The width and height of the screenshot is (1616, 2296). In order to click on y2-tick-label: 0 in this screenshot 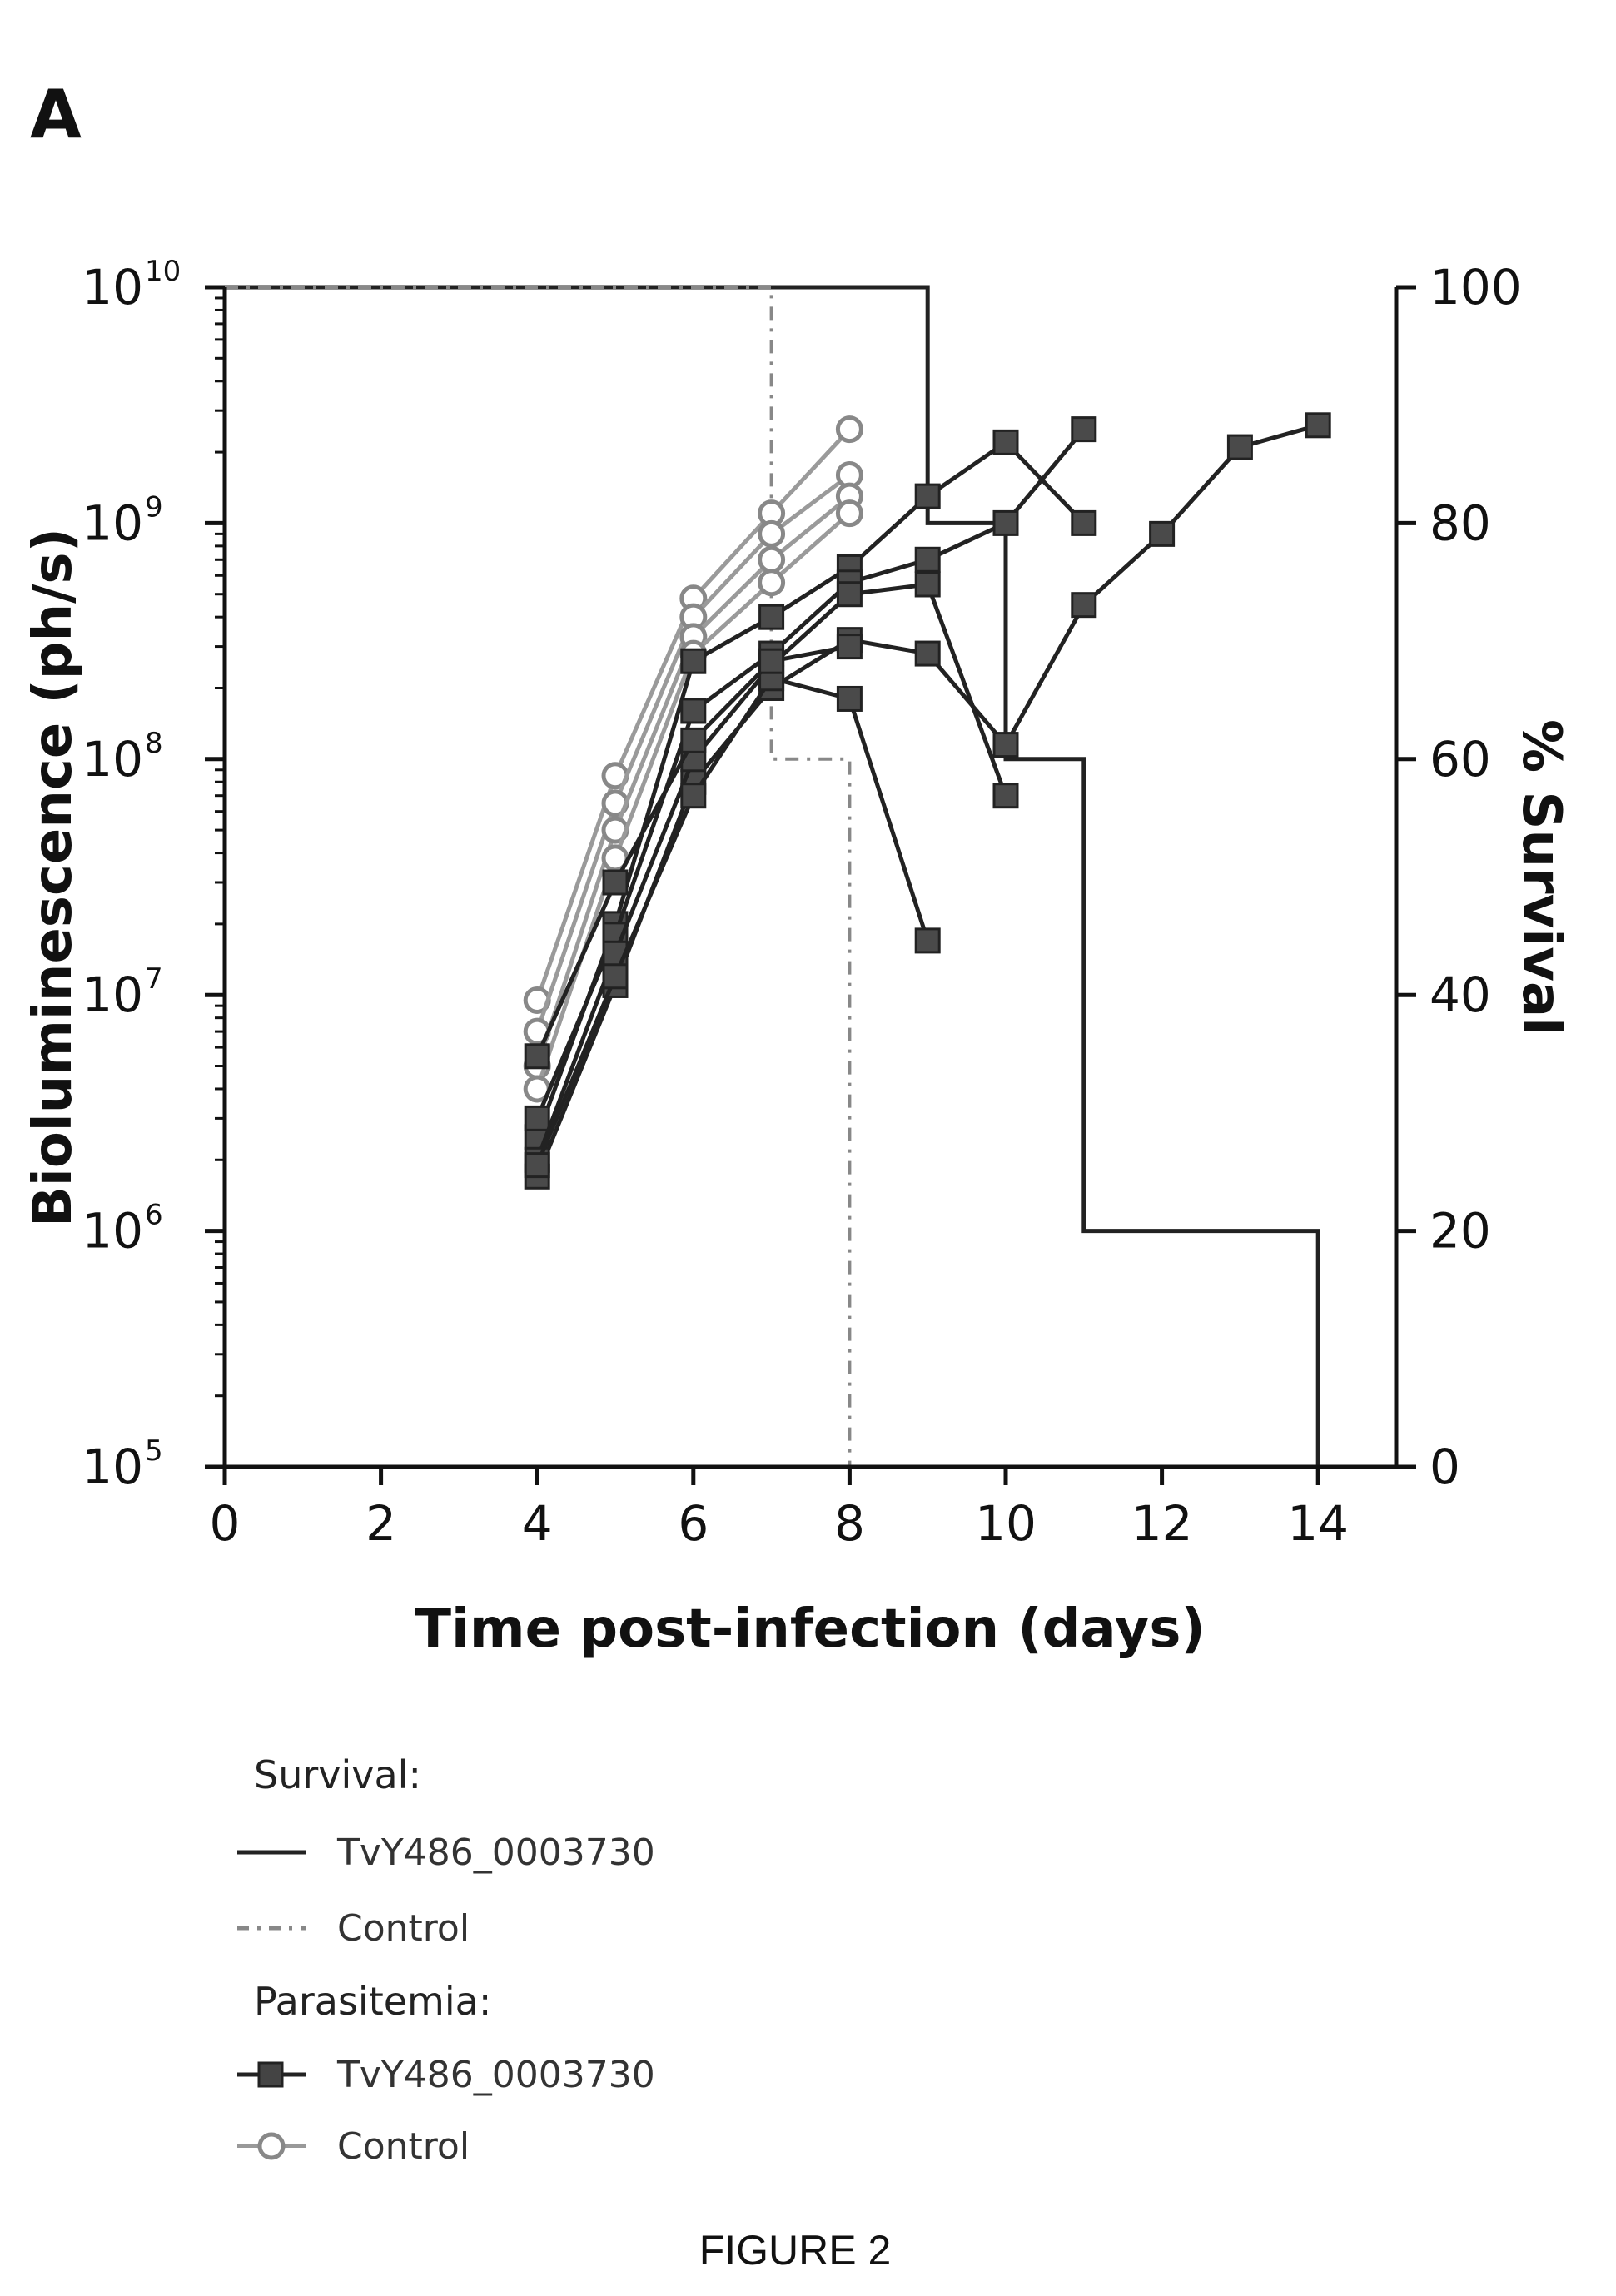, I will do `click(1445, 1467)`.